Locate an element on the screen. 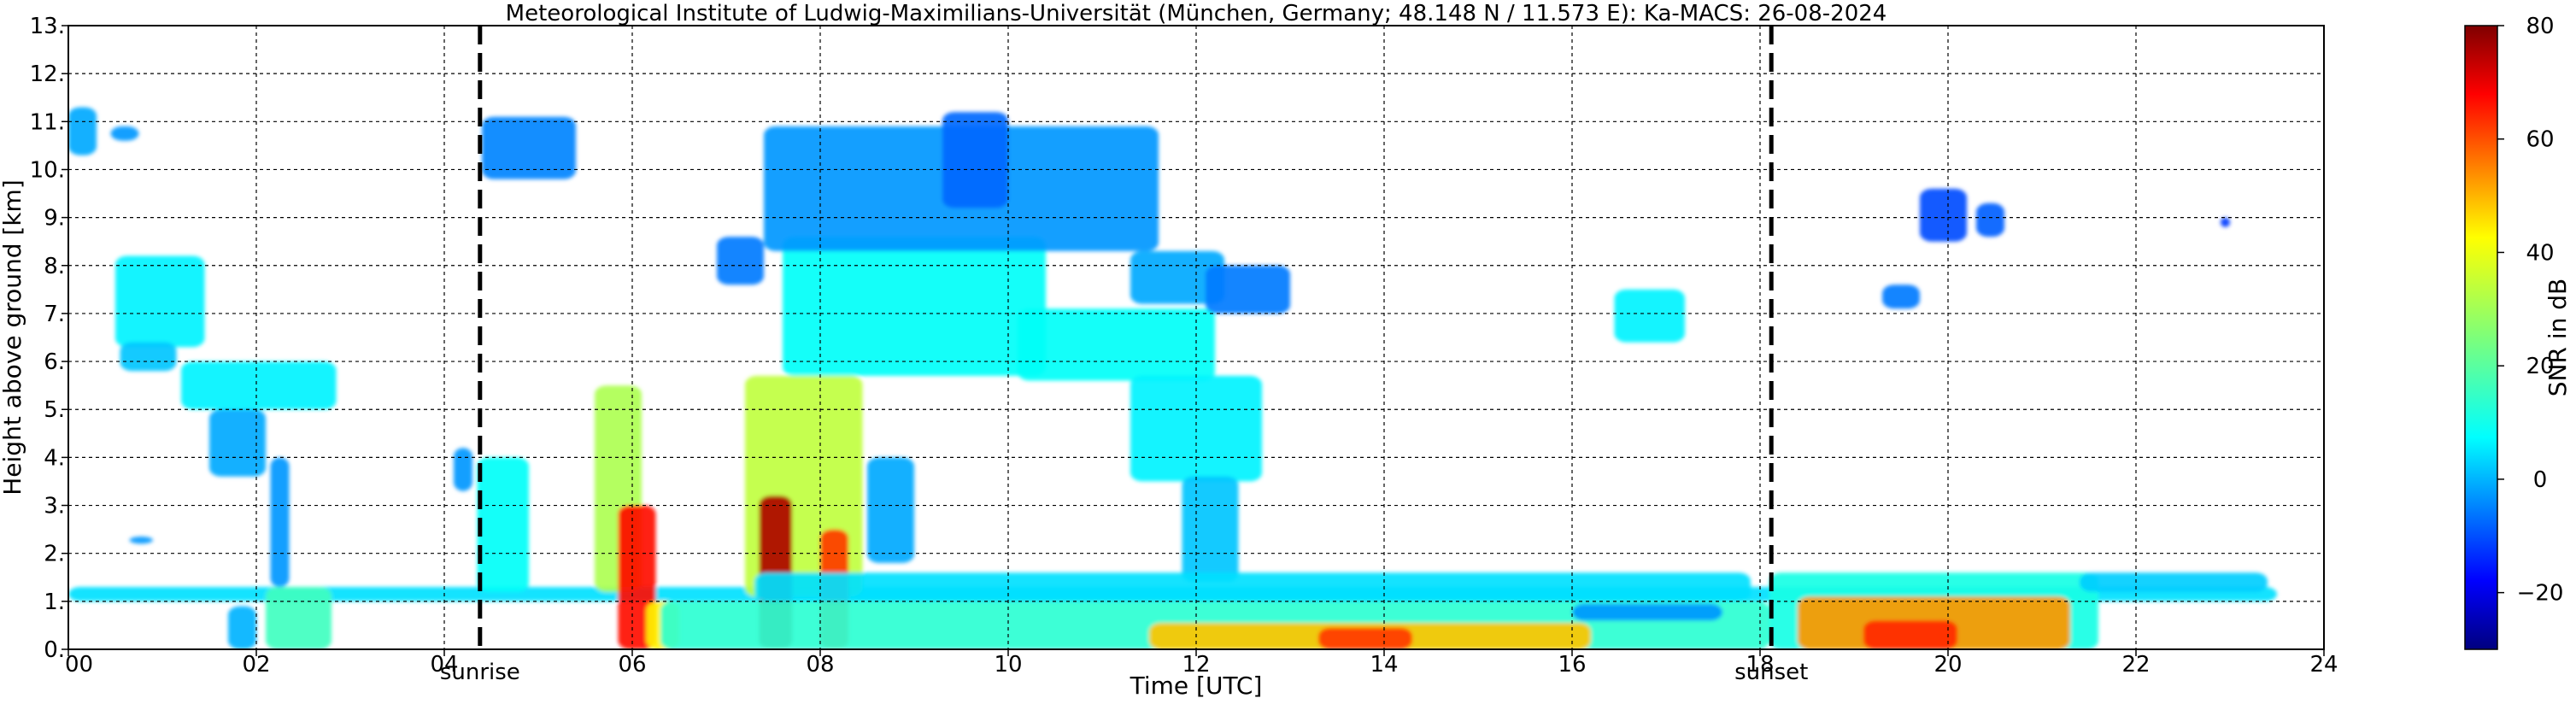 The height and width of the screenshot is (704, 2576). colorbar-tick-label: 0 is located at coordinates (2540, 480).